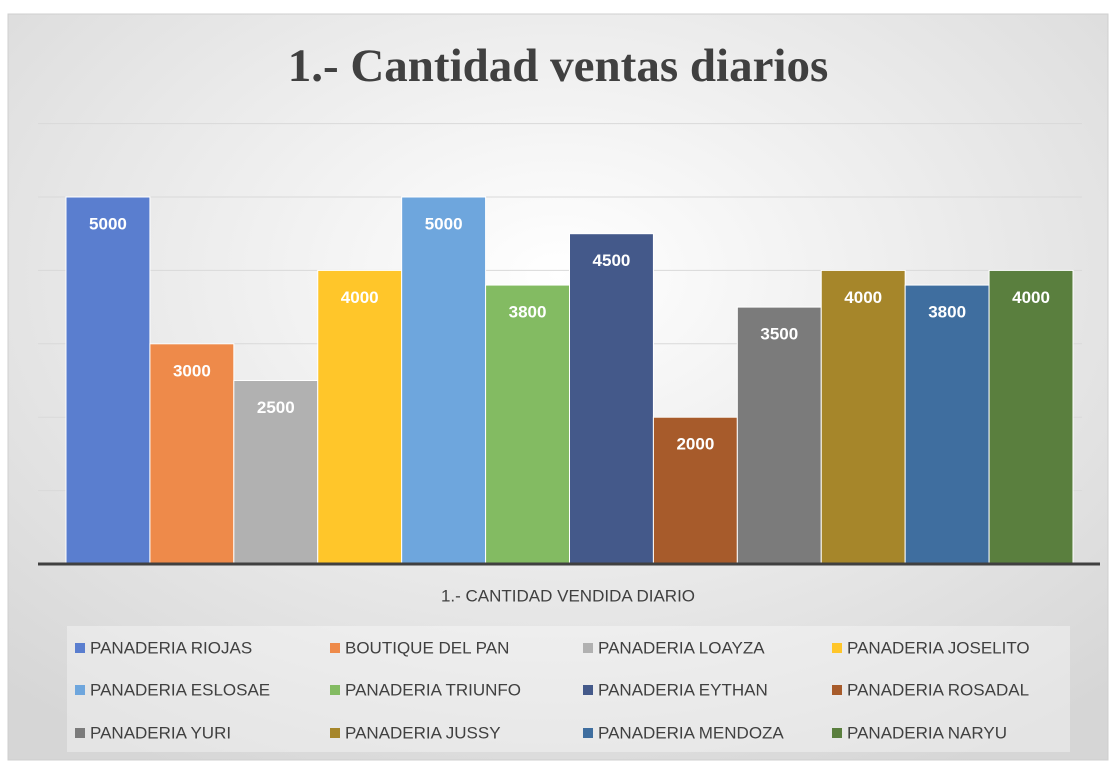 Image resolution: width=1116 pixels, height=765 pixels. Describe the element at coordinates (568, 595) in the screenshot. I see `x-axis-label: 1.- CANTIDAD VENDIDA DIARIO` at that location.